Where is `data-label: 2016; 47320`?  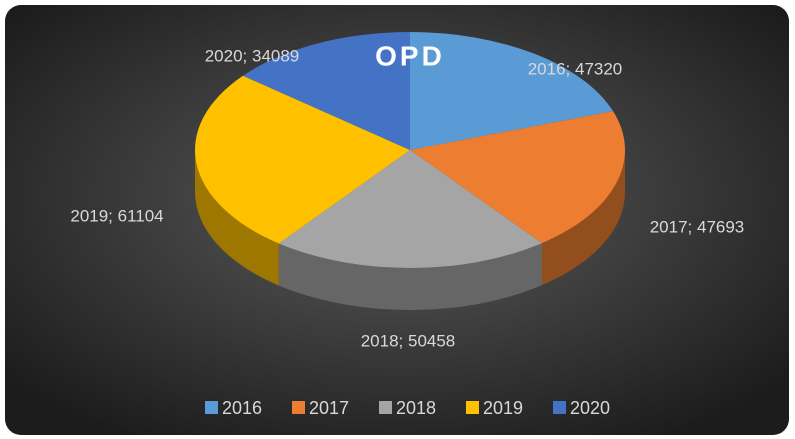
data-label: 2016; 47320 is located at coordinates (575, 68).